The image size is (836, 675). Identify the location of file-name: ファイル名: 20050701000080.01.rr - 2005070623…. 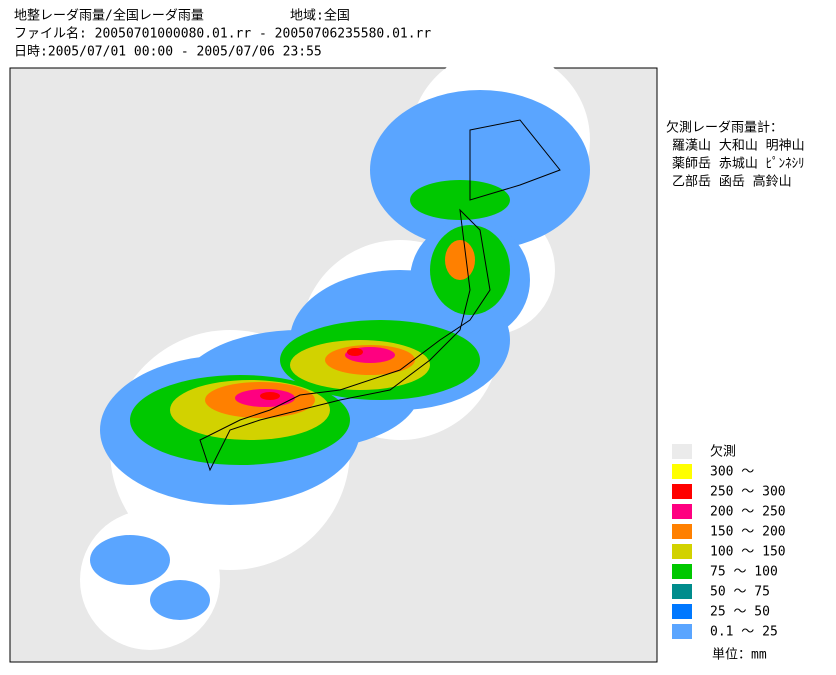
(222, 34).